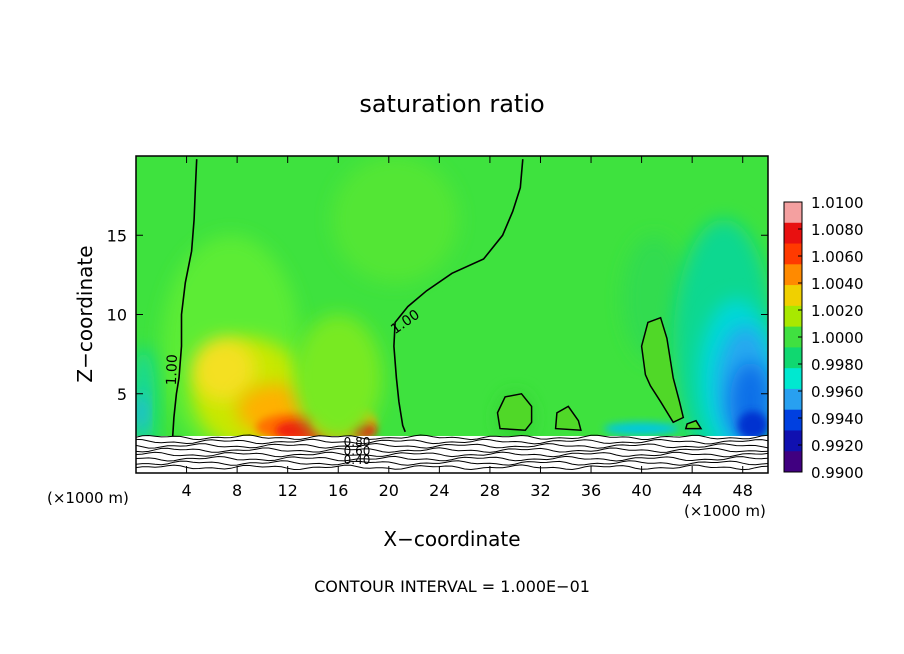 This screenshot has height=654, width=904. Describe the element at coordinates (88, 498) in the screenshot. I see `x-unit-left: (×1000 m)` at that location.